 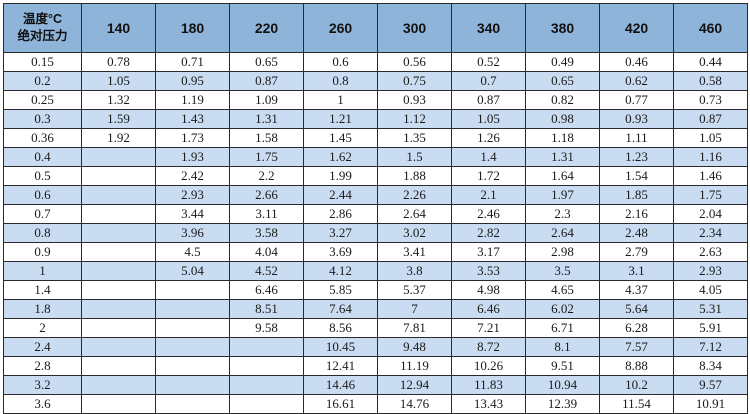 I want to click on data-cell: 0.95, so click(x=192, y=81).